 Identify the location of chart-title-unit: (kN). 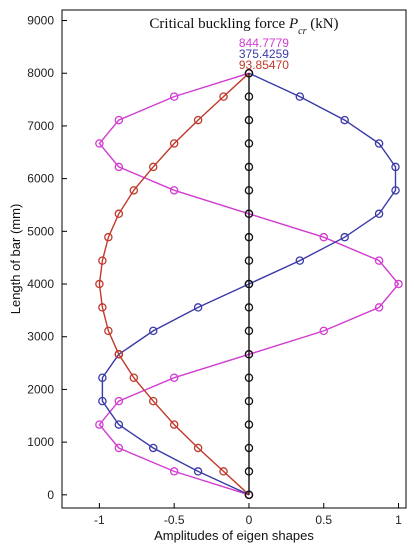
(322, 24).